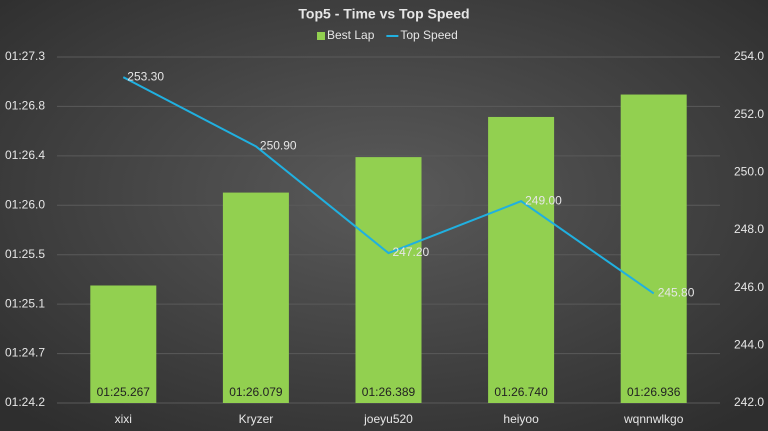  What do you see at coordinates (145, 76) in the screenshot?
I see `line-value-label: 253.30` at bounding box center [145, 76].